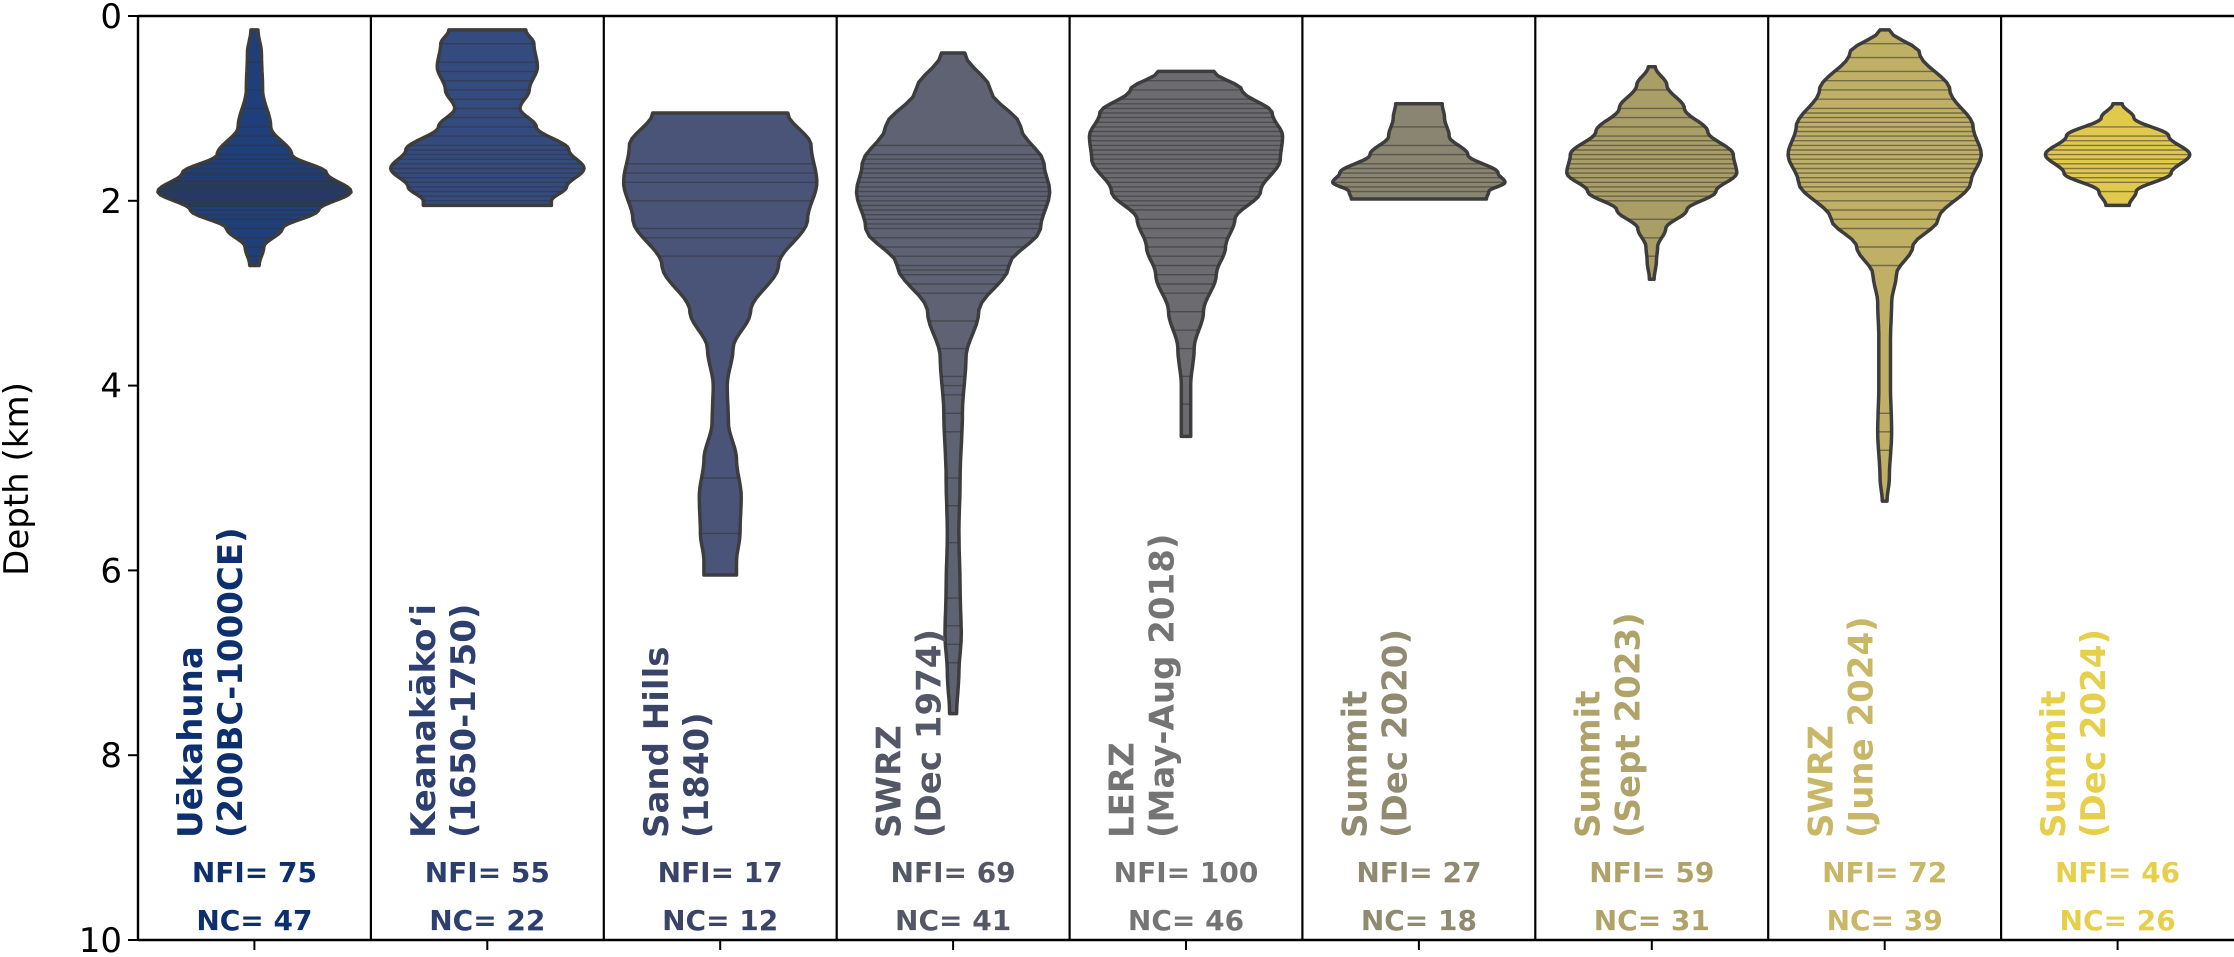  What do you see at coordinates (487, 920) in the screenshot?
I see `nc-label: NC= 22` at bounding box center [487, 920].